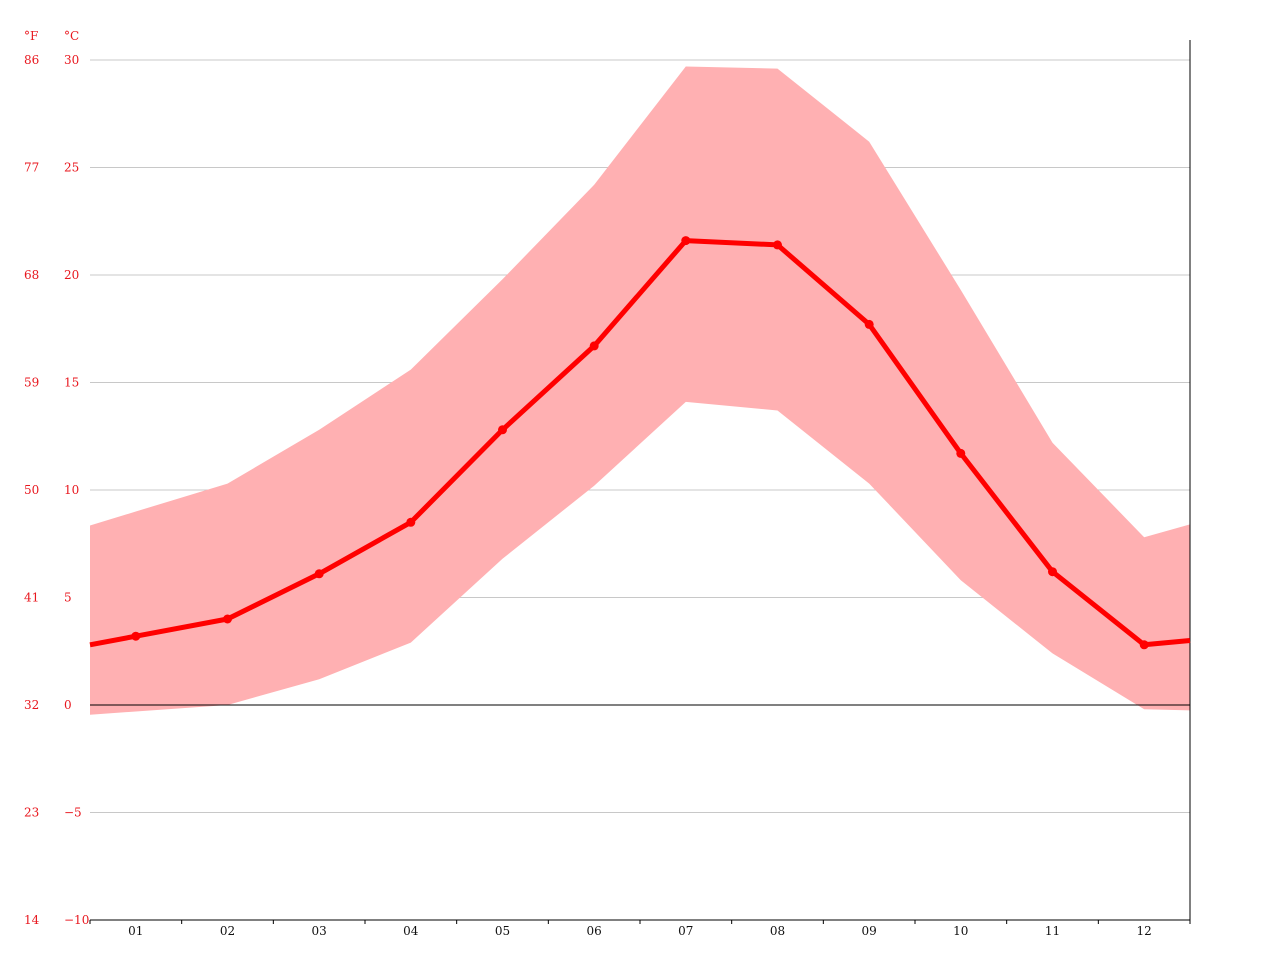  What do you see at coordinates (71, 60) in the screenshot?
I see `y-tick-label-c: 30` at bounding box center [71, 60].